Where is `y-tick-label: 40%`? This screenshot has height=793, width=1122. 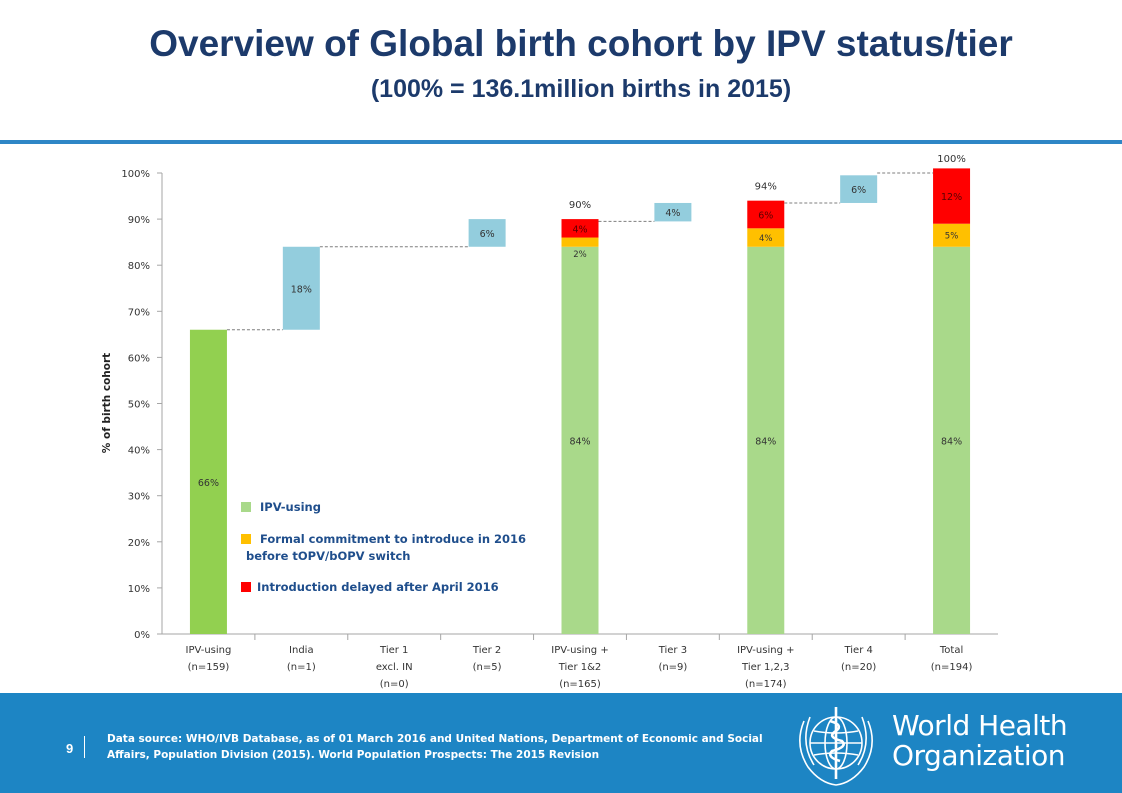 y-tick-label: 40% is located at coordinates (139, 451).